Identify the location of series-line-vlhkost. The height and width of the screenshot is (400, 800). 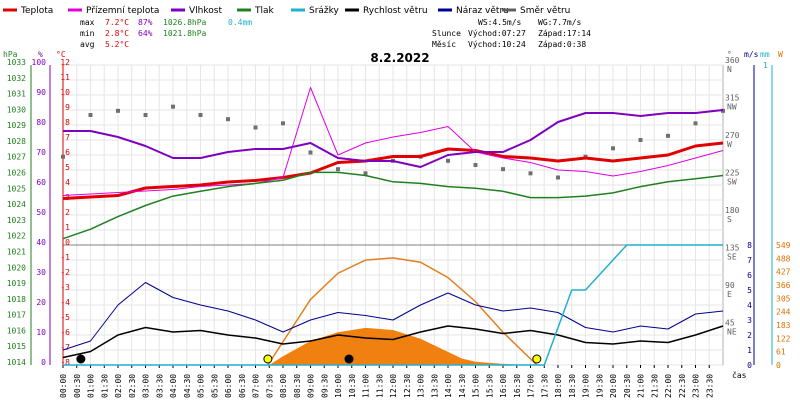
(393, 138).